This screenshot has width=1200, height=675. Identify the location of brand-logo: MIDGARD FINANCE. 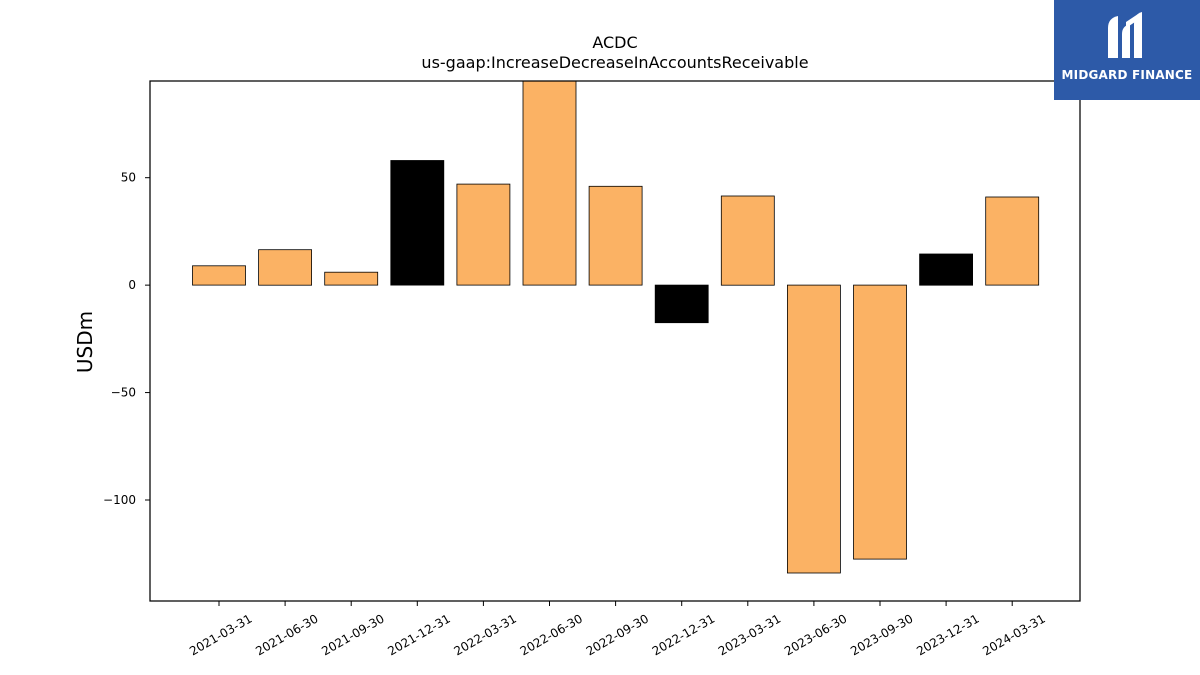
(1127, 50).